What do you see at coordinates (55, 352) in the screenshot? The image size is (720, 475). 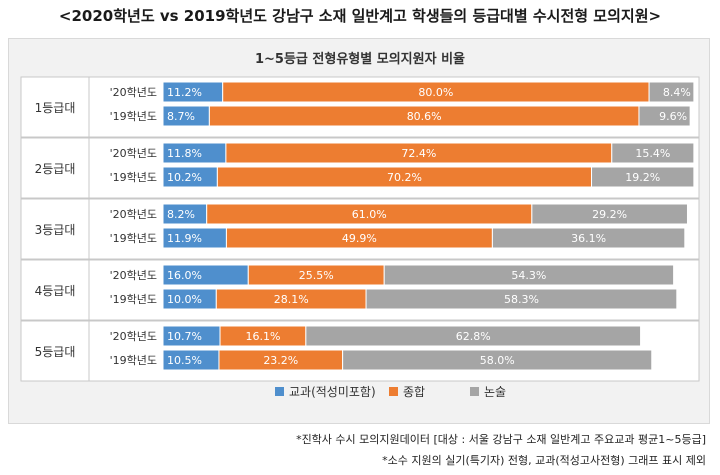 I see `group-label: 5등급대` at bounding box center [55, 352].